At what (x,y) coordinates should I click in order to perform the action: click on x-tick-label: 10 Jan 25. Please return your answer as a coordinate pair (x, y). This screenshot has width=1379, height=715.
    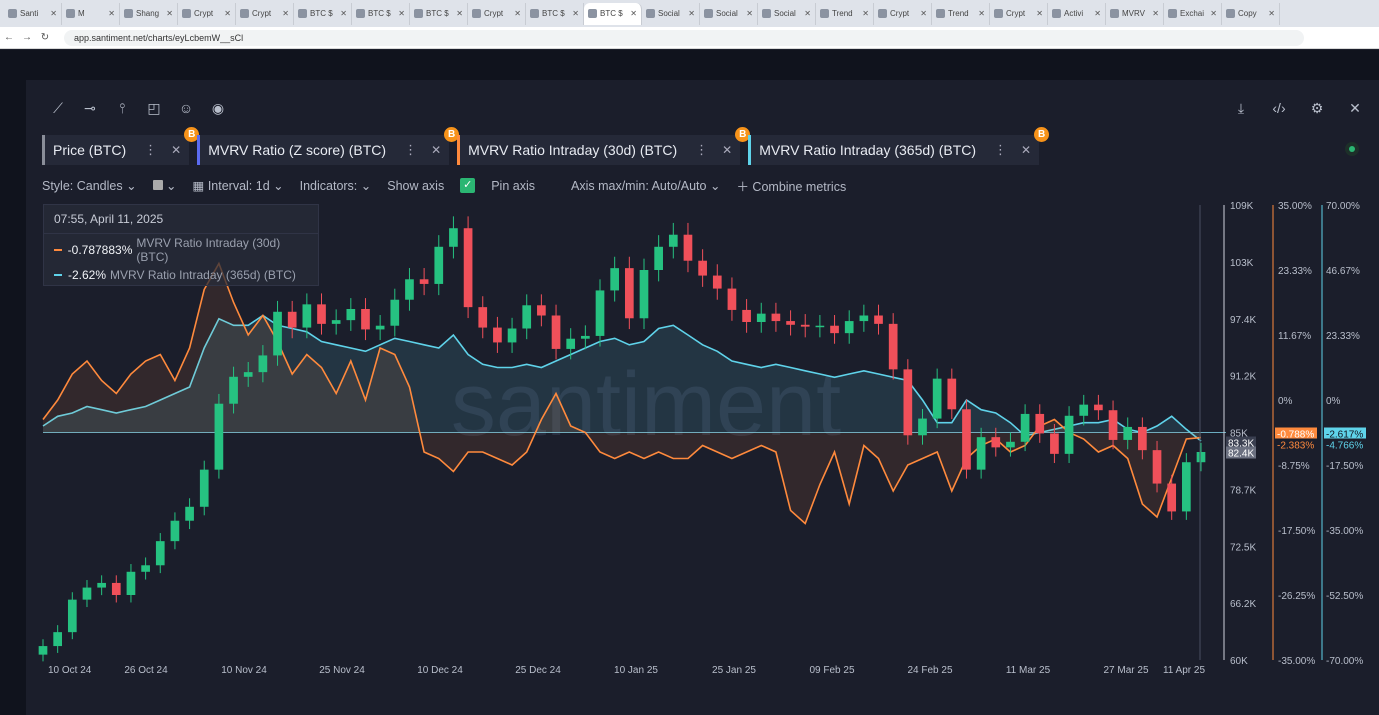
    Looking at the image, I should click on (636, 670).